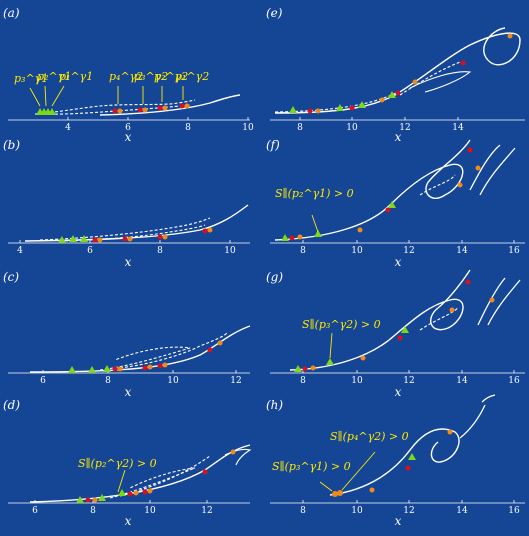 This screenshot has height=536, width=529. I want to click on xlabel-b: x, so click(128, 262).